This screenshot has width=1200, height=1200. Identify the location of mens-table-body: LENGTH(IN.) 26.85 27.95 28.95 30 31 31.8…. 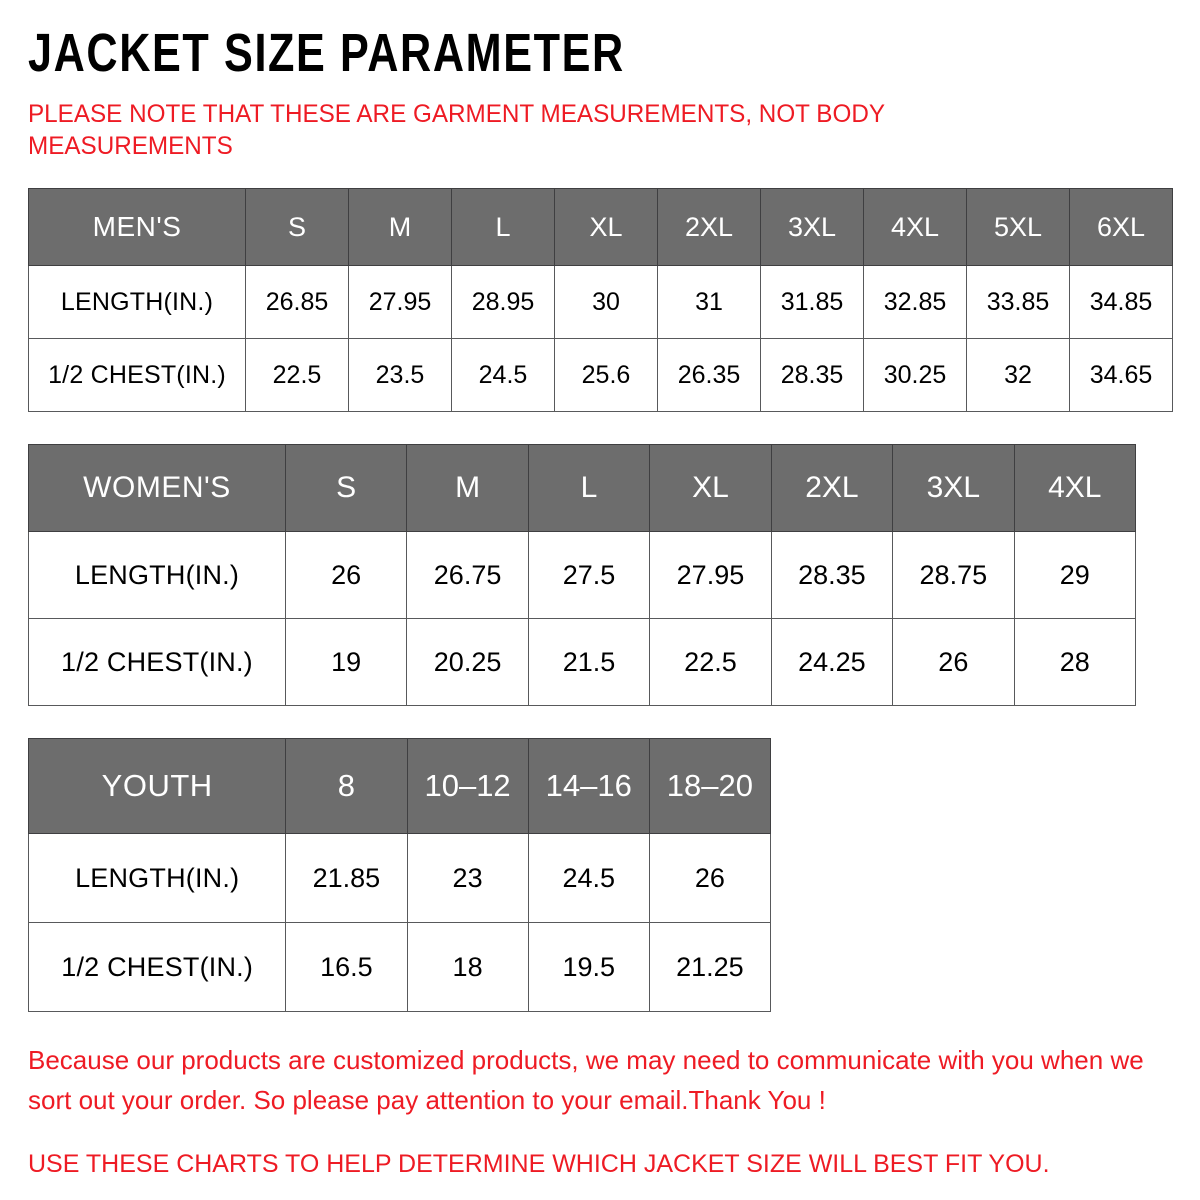
(600, 338).